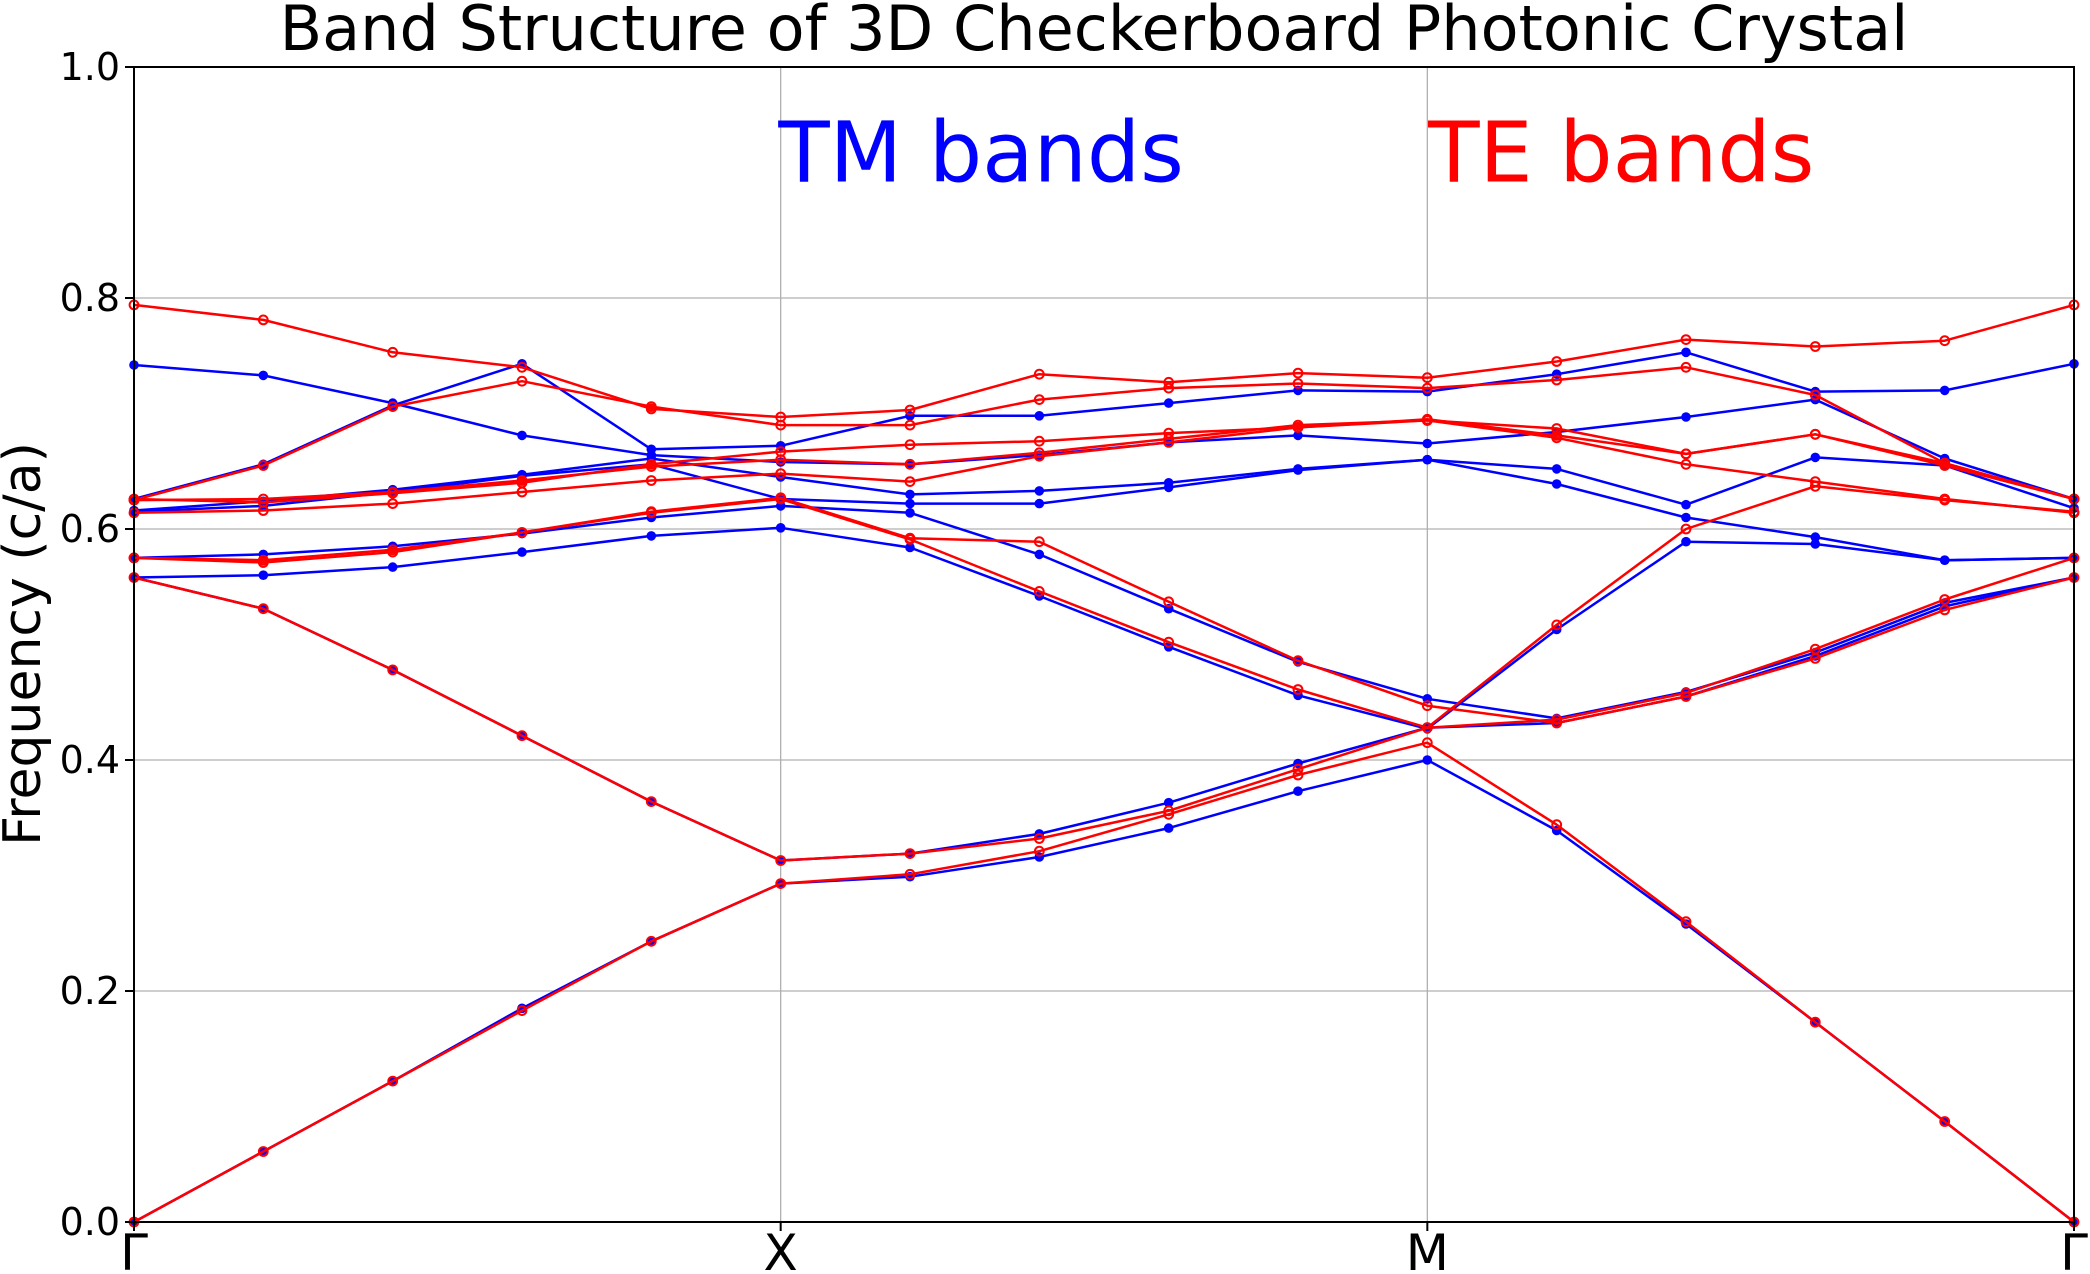  Describe the element at coordinates (90, 760) in the screenshot. I see `y-tick-label: 0.4` at that location.